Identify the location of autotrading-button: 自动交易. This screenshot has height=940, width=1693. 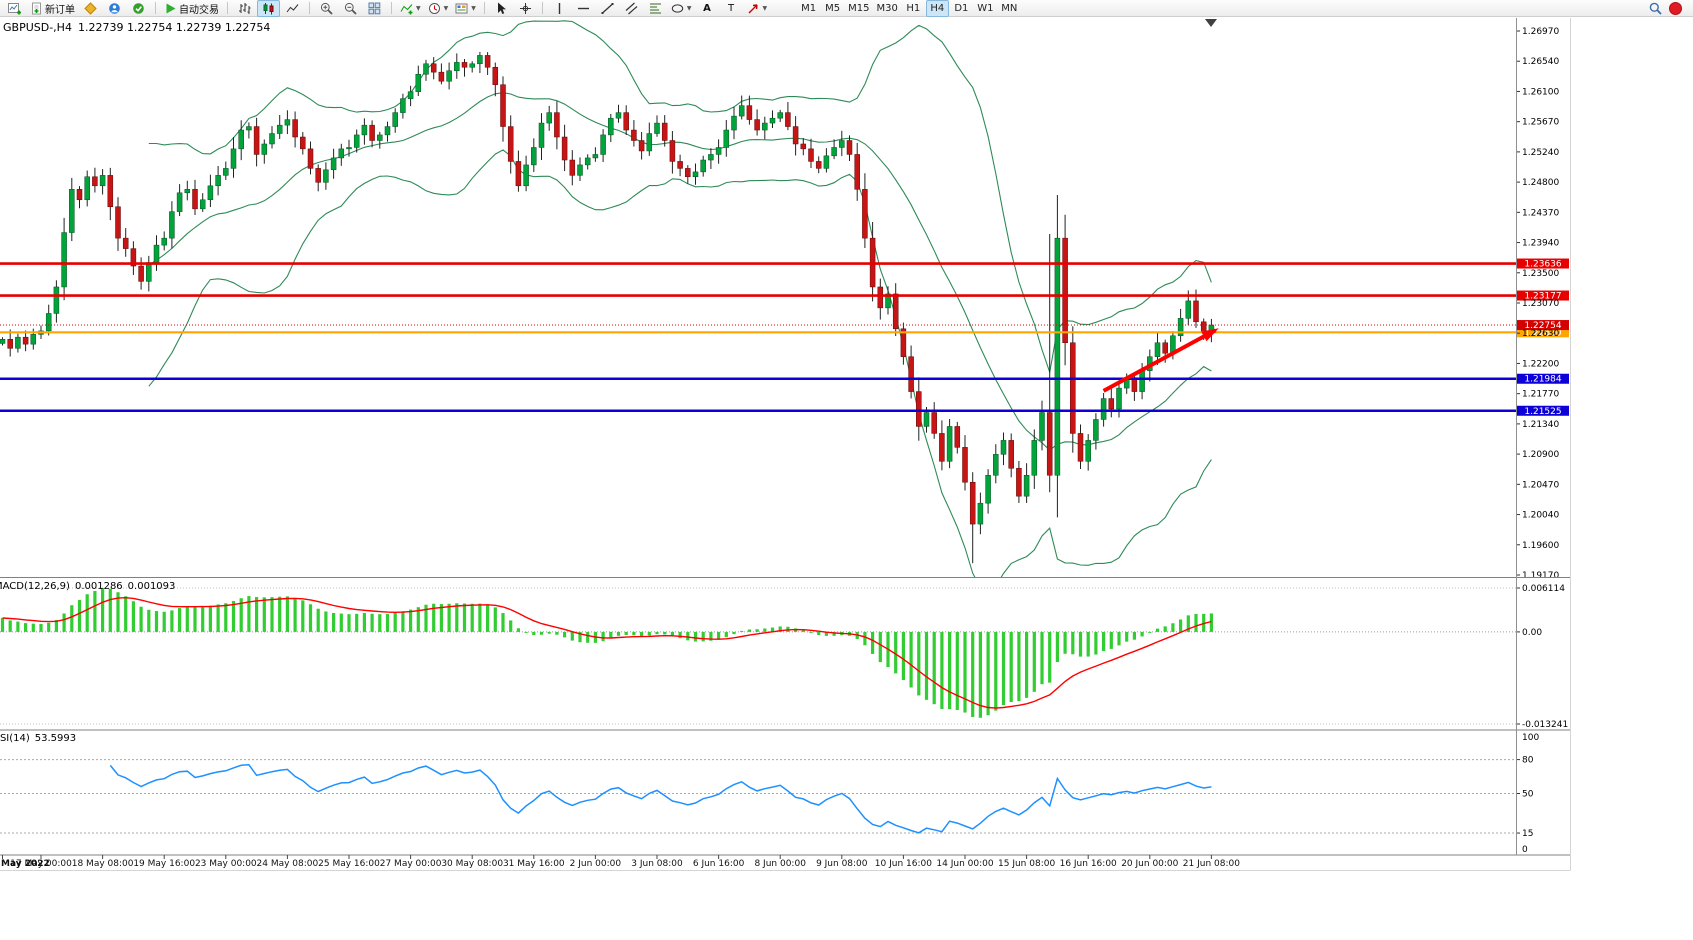
(191, 8).